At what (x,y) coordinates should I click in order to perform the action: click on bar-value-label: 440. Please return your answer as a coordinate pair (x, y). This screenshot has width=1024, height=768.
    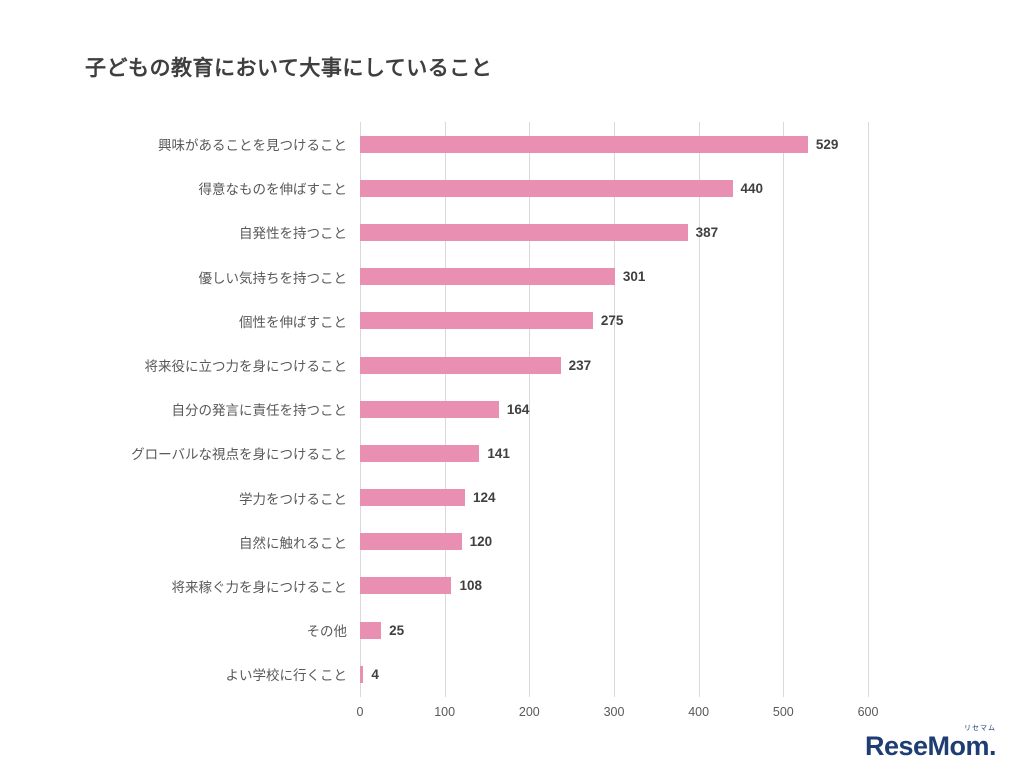
    Looking at the image, I should click on (752, 188).